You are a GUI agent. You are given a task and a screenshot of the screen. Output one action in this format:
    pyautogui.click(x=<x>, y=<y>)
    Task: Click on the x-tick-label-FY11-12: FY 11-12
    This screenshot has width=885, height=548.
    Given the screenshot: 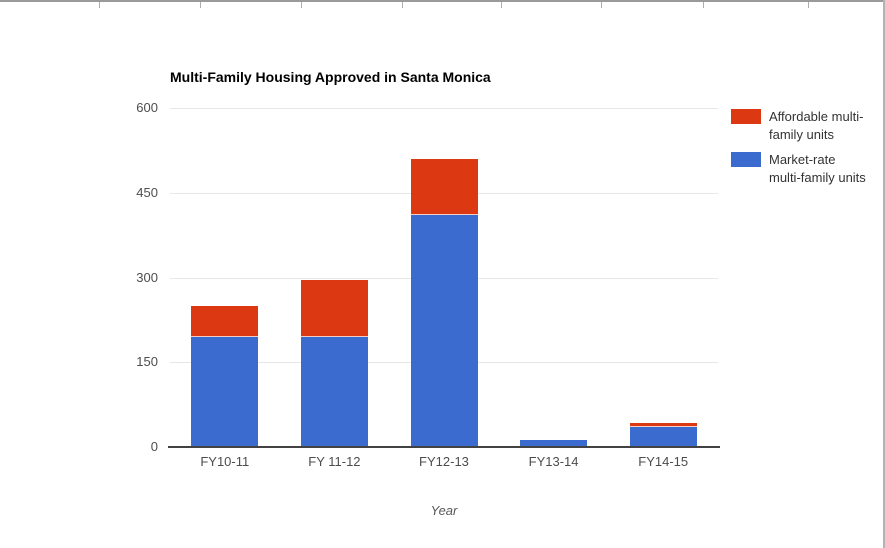 What is the action you would take?
    pyautogui.click(x=334, y=461)
    